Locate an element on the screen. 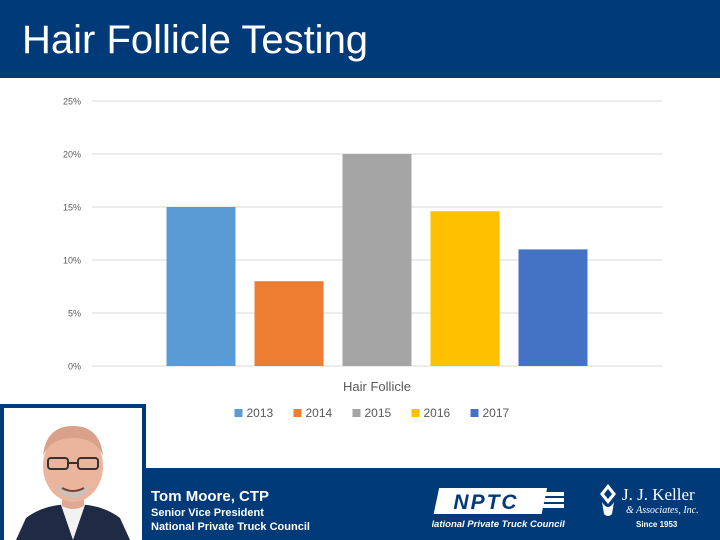  nptc-logo: NPTC National Private Truck Council is located at coordinates (498, 509).